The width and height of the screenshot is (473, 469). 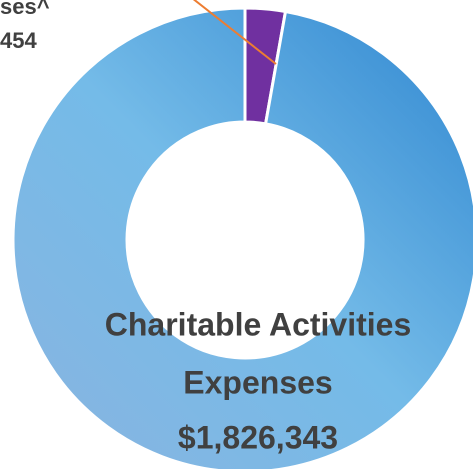 What do you see at coordinates (258, 324) in the screenshot?
I see `segment-label: Charitable Activities` at bounding box center [258, 324].